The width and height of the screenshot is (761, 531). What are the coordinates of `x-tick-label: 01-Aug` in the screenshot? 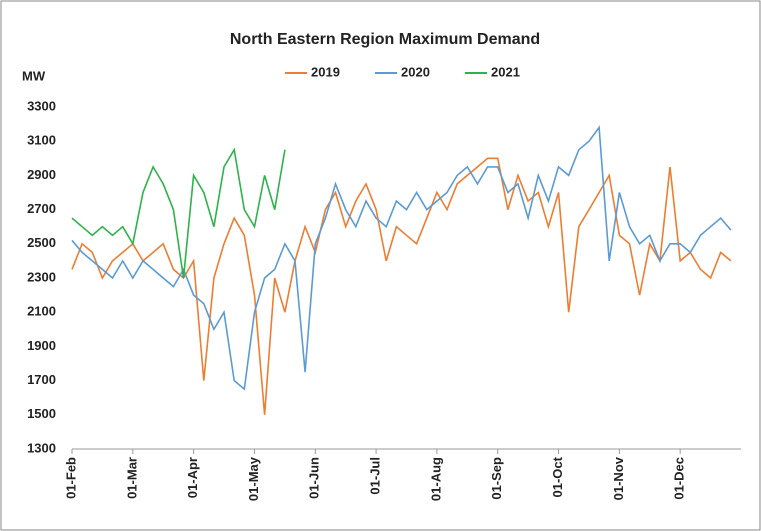 It's located at (435, 479).